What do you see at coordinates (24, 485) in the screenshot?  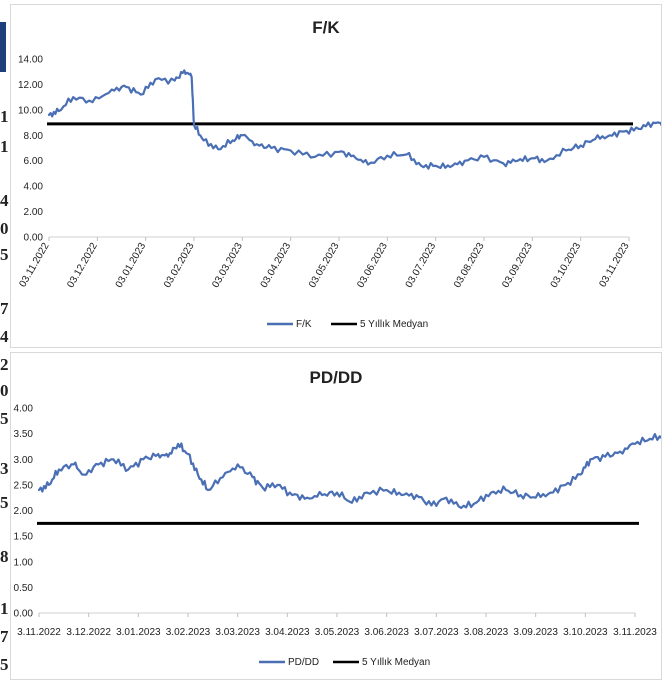 I see `y-tick-label: 2.50` at bounding box center [24, 485].